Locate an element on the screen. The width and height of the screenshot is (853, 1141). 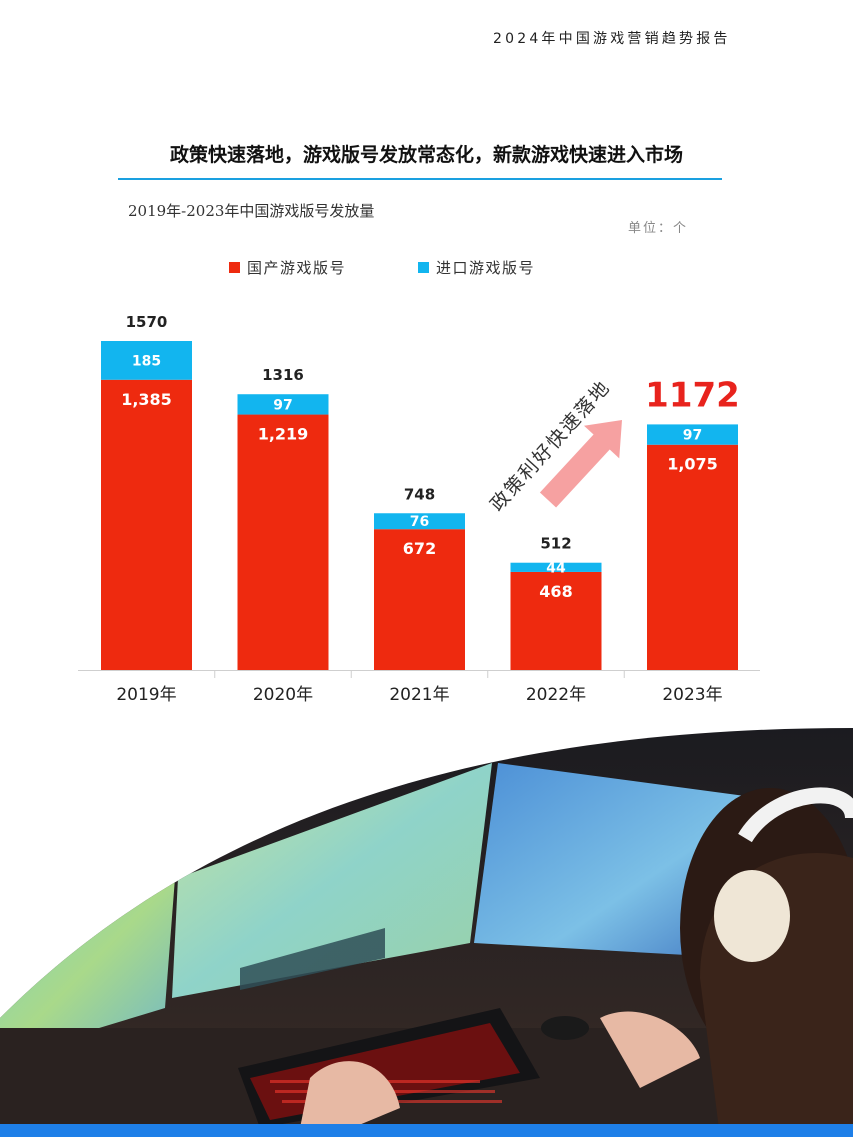
chart-legend: 国产游戏版号 进口游戏版号 is located at coordinates (426, 269).